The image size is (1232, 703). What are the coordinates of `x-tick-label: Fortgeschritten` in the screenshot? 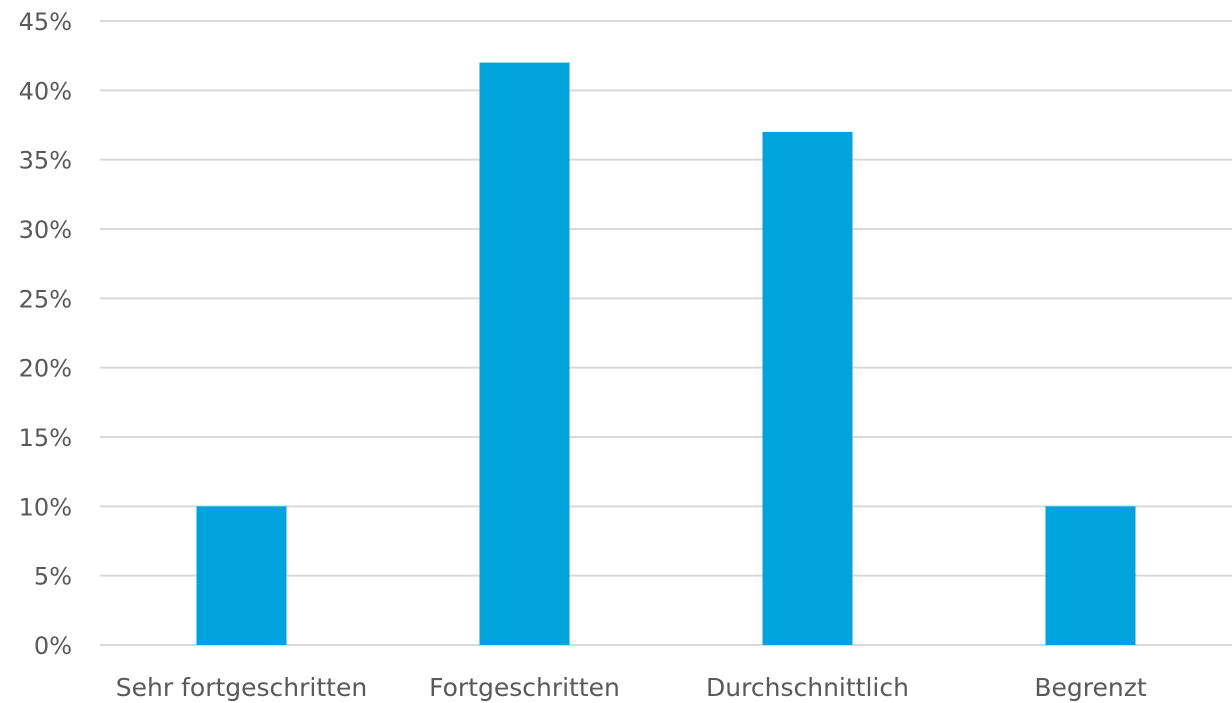 It's located at (524, 687).